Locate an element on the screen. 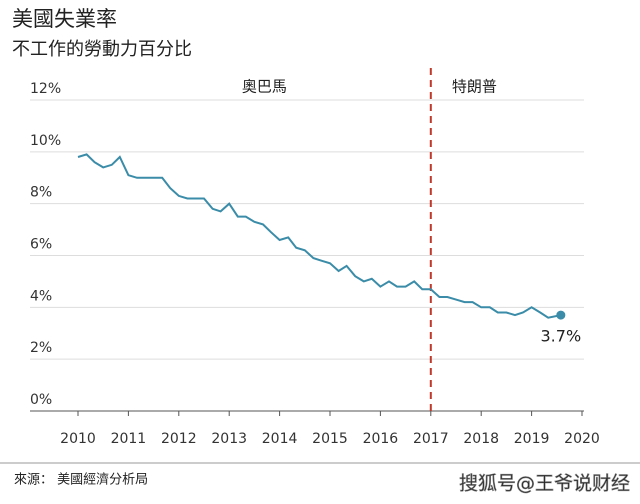  x-tick-label: 2011 is located at coordinates (129, 439).